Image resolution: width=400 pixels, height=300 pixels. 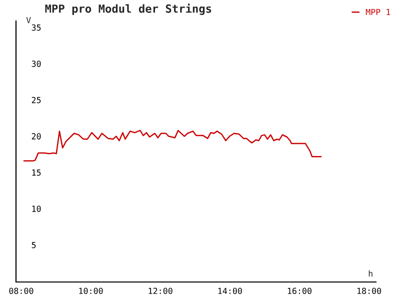 What do you see at coordinates (172, 146) in the screenshot?
I see `line-series` at bounding box center [172, 146].